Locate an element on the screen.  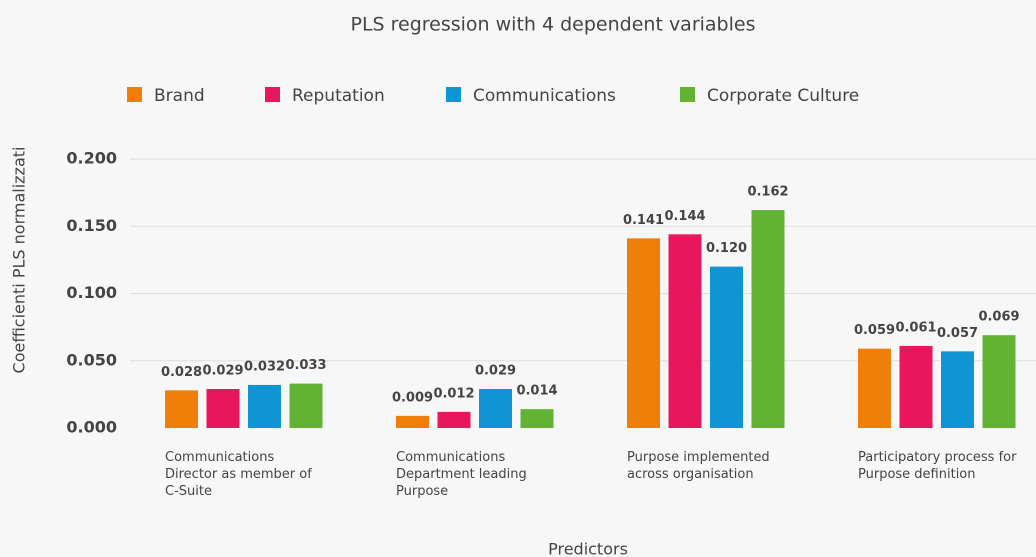
data-label: 0.162 is located at coordinates (767, 192).